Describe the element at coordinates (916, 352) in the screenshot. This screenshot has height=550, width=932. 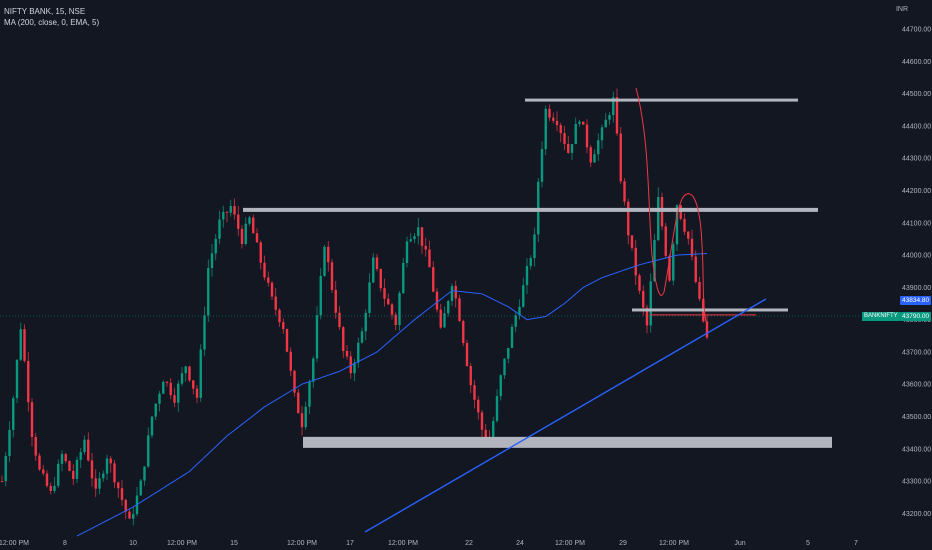
I see `y-tick-label: 43700.00` at that location.